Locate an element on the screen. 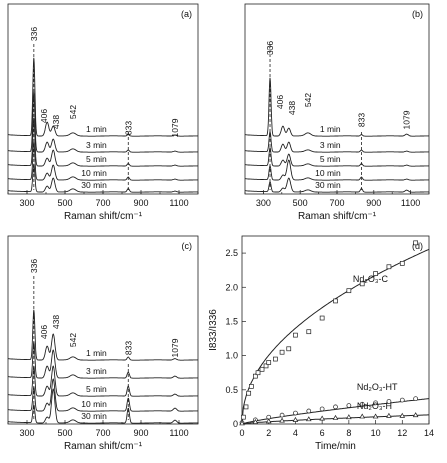 The image size is (447, 463). y-axis-label: I833/I336 is located at coordinates (213, 330).